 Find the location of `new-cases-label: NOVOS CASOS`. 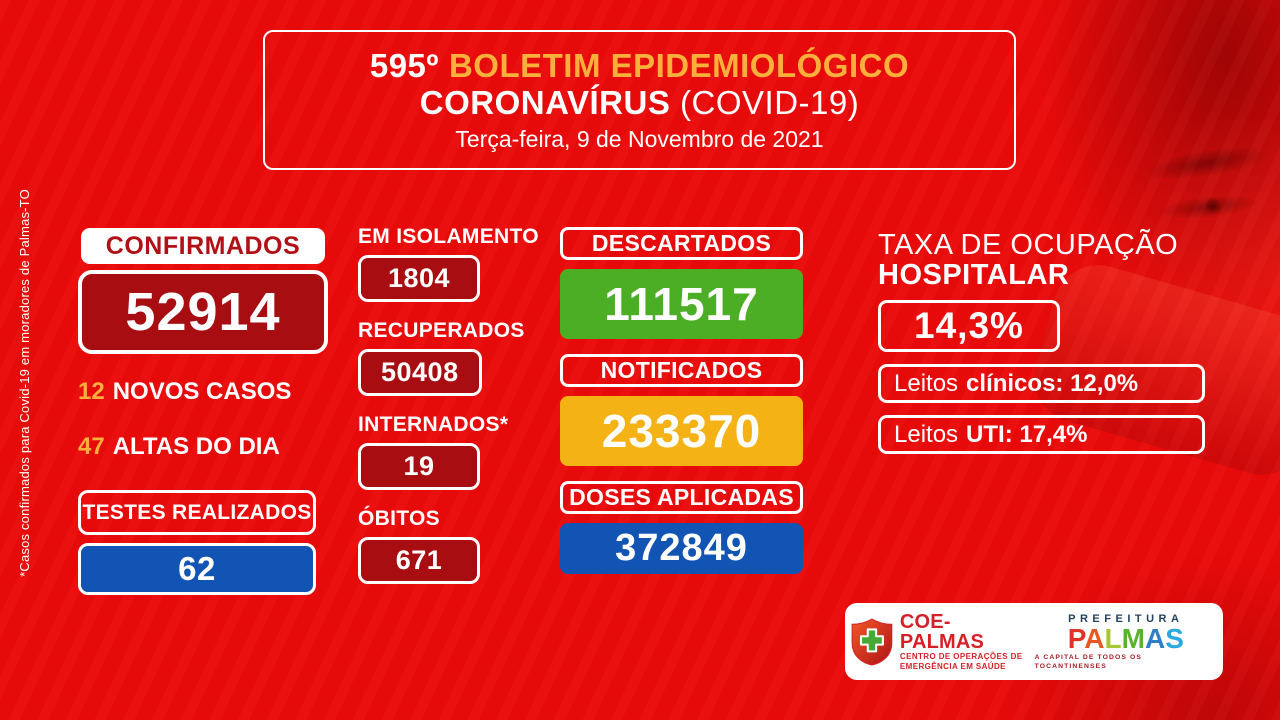

new-cases-label: NOVOS CASOS is located at coordinates (202, 391).